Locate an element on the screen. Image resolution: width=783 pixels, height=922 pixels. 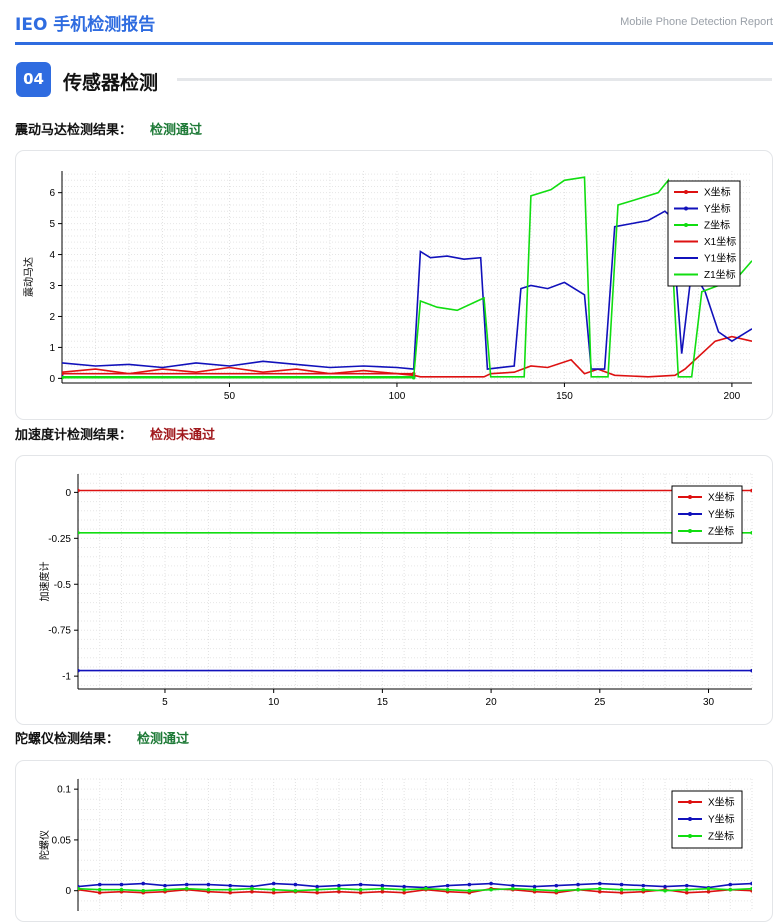
x-tick-label: 25 is located at coordinates (600, 702).